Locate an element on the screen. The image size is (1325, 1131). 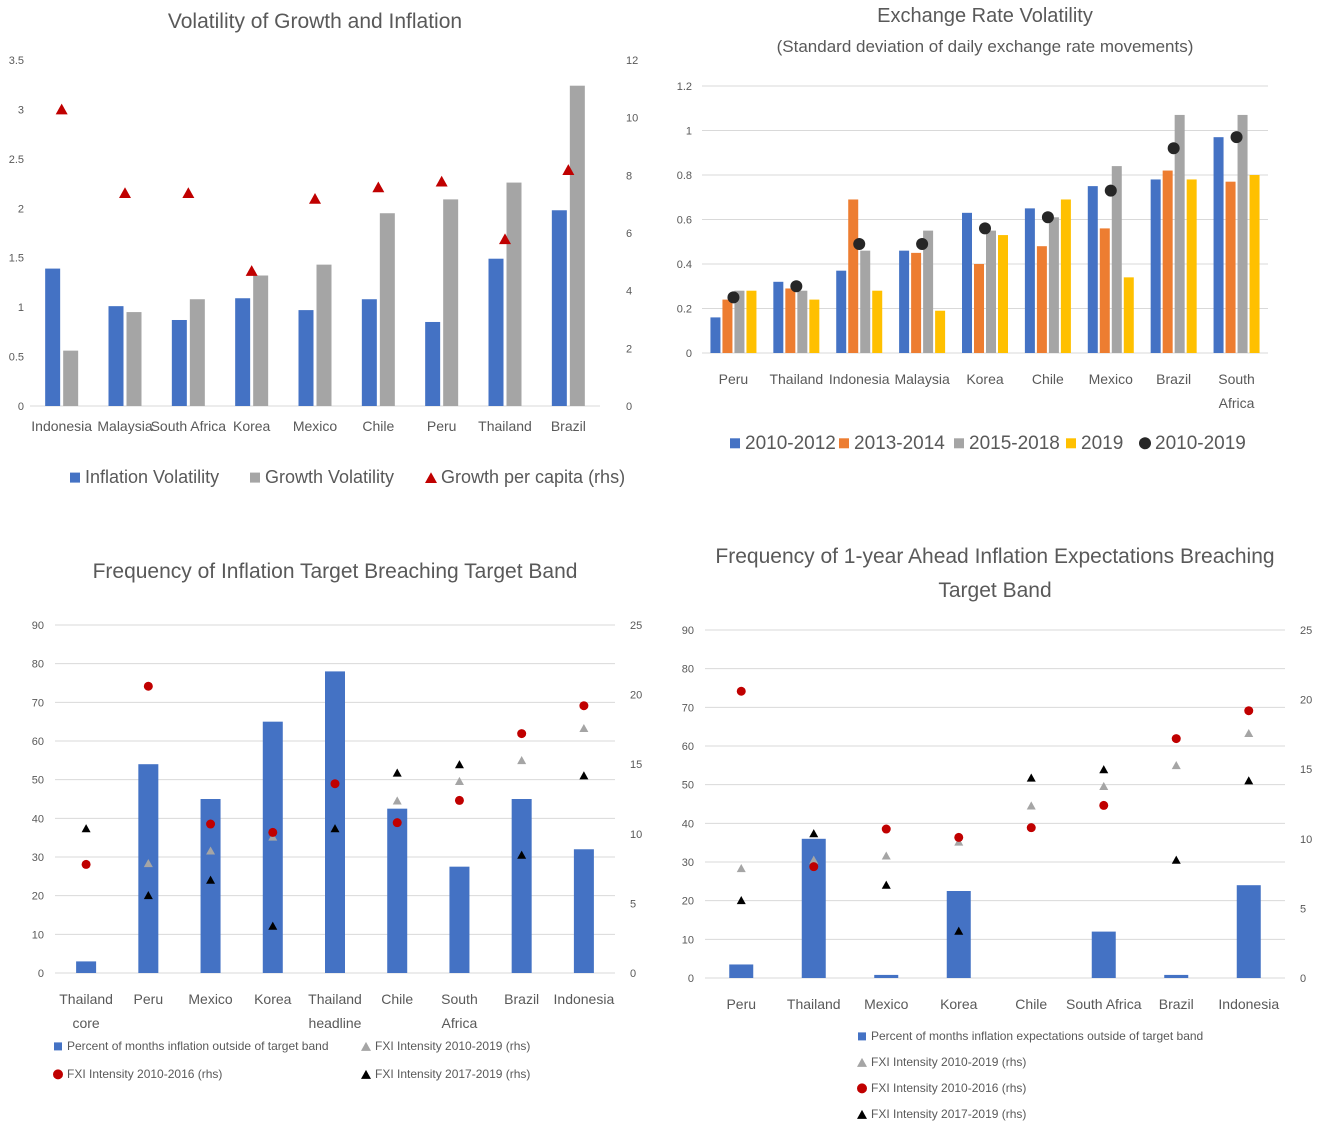
y2-tick-label: 8 is located at coordinates (629, 176).